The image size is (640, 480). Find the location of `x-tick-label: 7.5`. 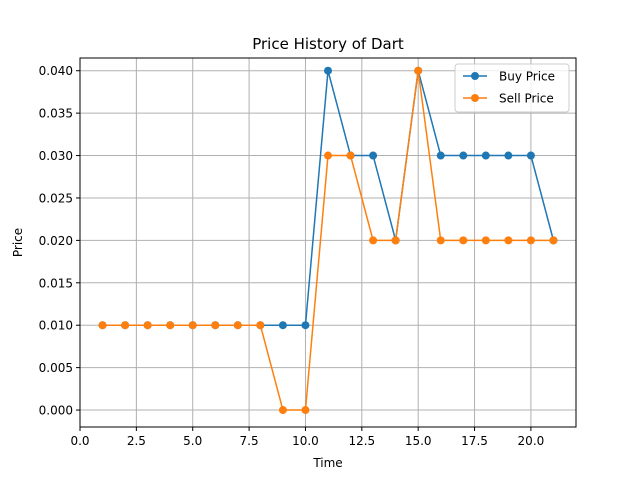

x-tick-label: 7.5 is located at coordinates (249, 441).